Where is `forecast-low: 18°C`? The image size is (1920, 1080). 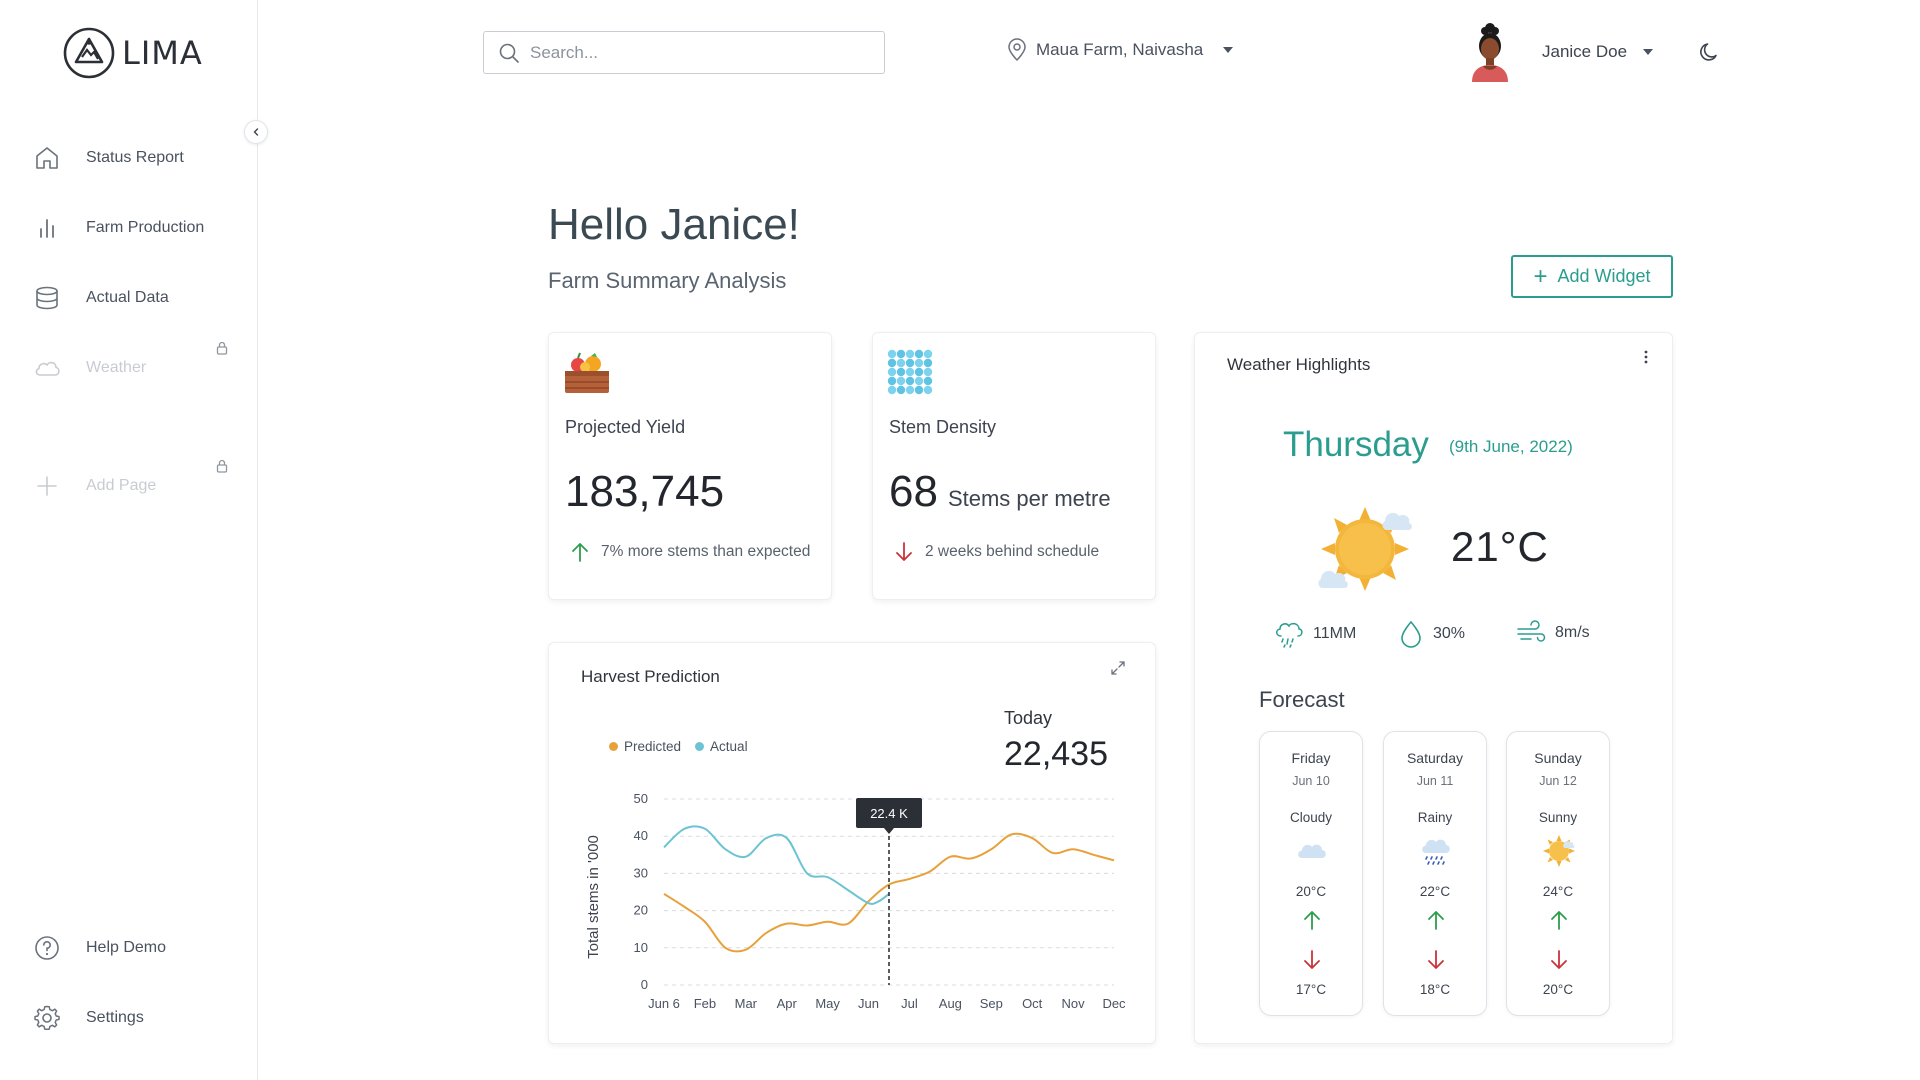 forecast-low: 18°C is located at coordinates (1435, 989).